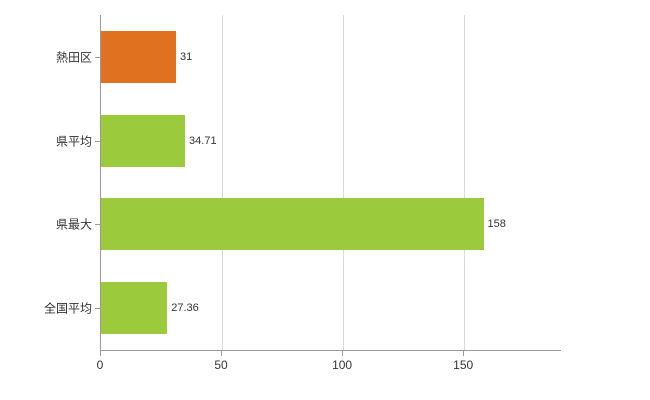  I want to click on x-axis-tick-label: 150, so click(463, 365).